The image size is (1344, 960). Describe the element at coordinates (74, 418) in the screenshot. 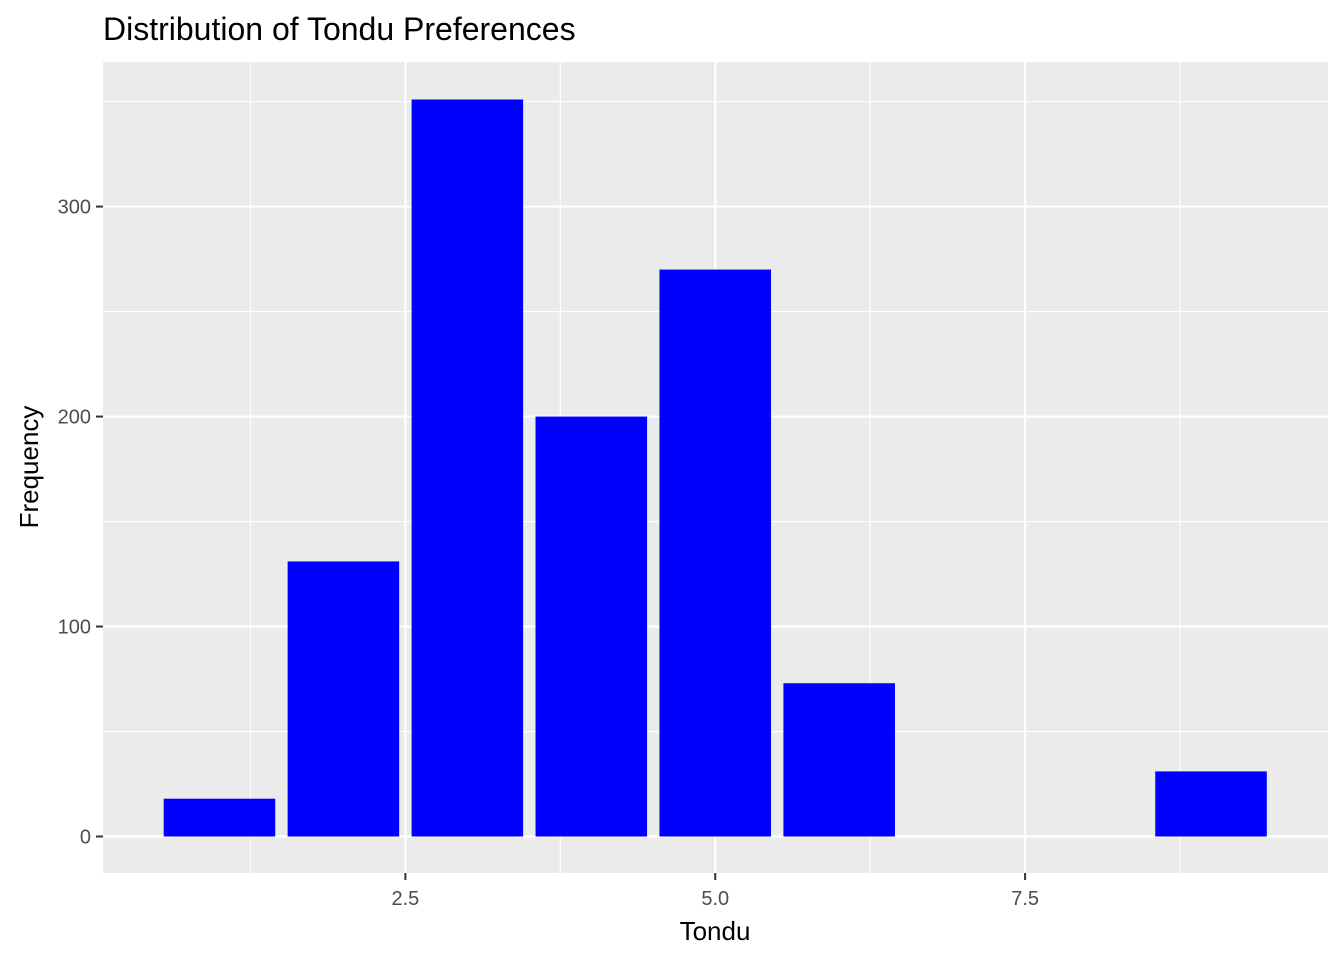

I see `y-tick-label: 200` at that location.